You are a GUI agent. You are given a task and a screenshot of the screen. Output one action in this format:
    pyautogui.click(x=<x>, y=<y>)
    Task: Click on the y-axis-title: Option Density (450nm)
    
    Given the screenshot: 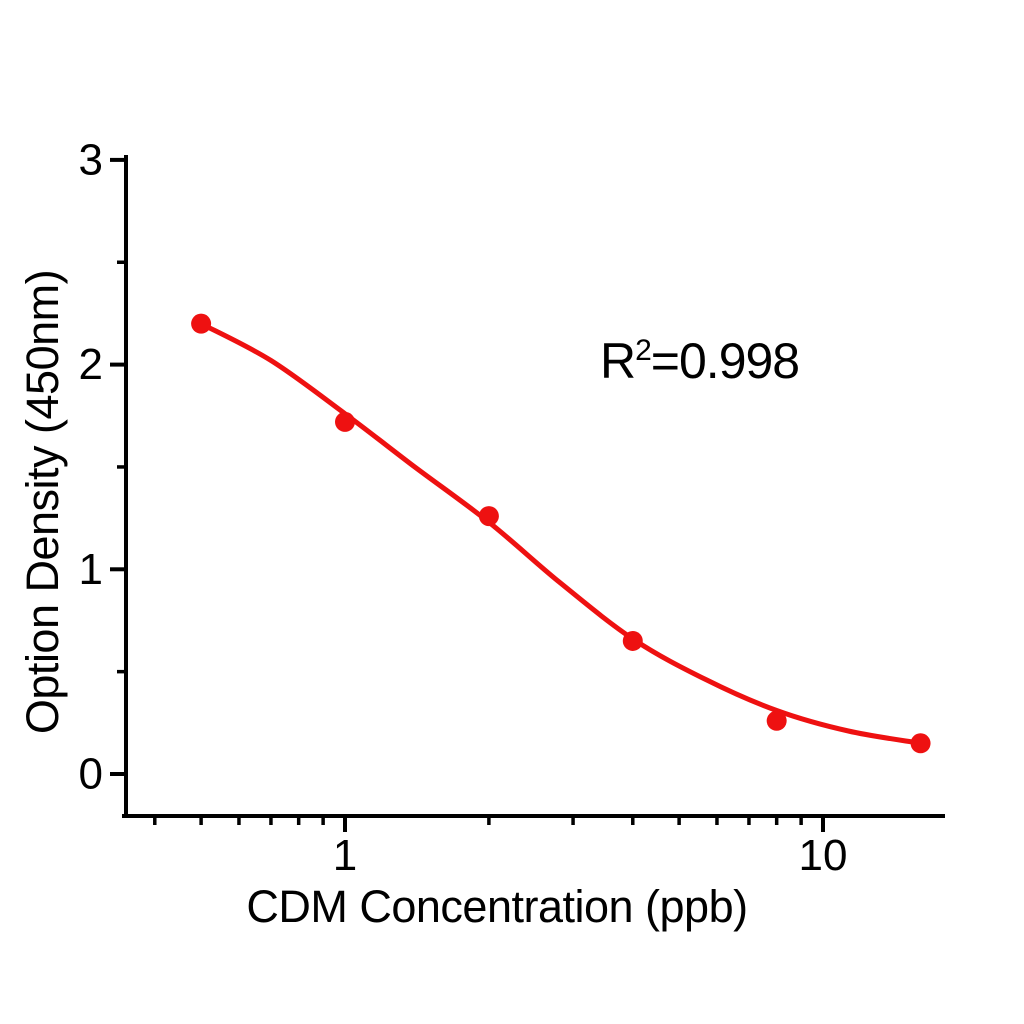 What is the action you would take?
    pyautogui.click(x=42, y=502)
    